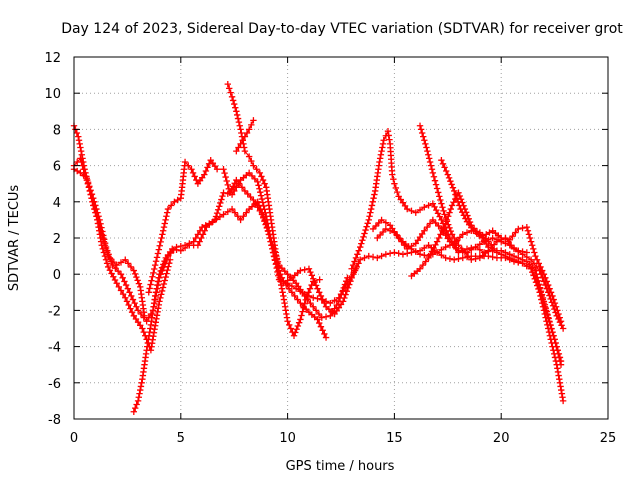 The width and height of the screenshot is (640, 480). I want to click on y-tick-label: 2, so click(57, 239).